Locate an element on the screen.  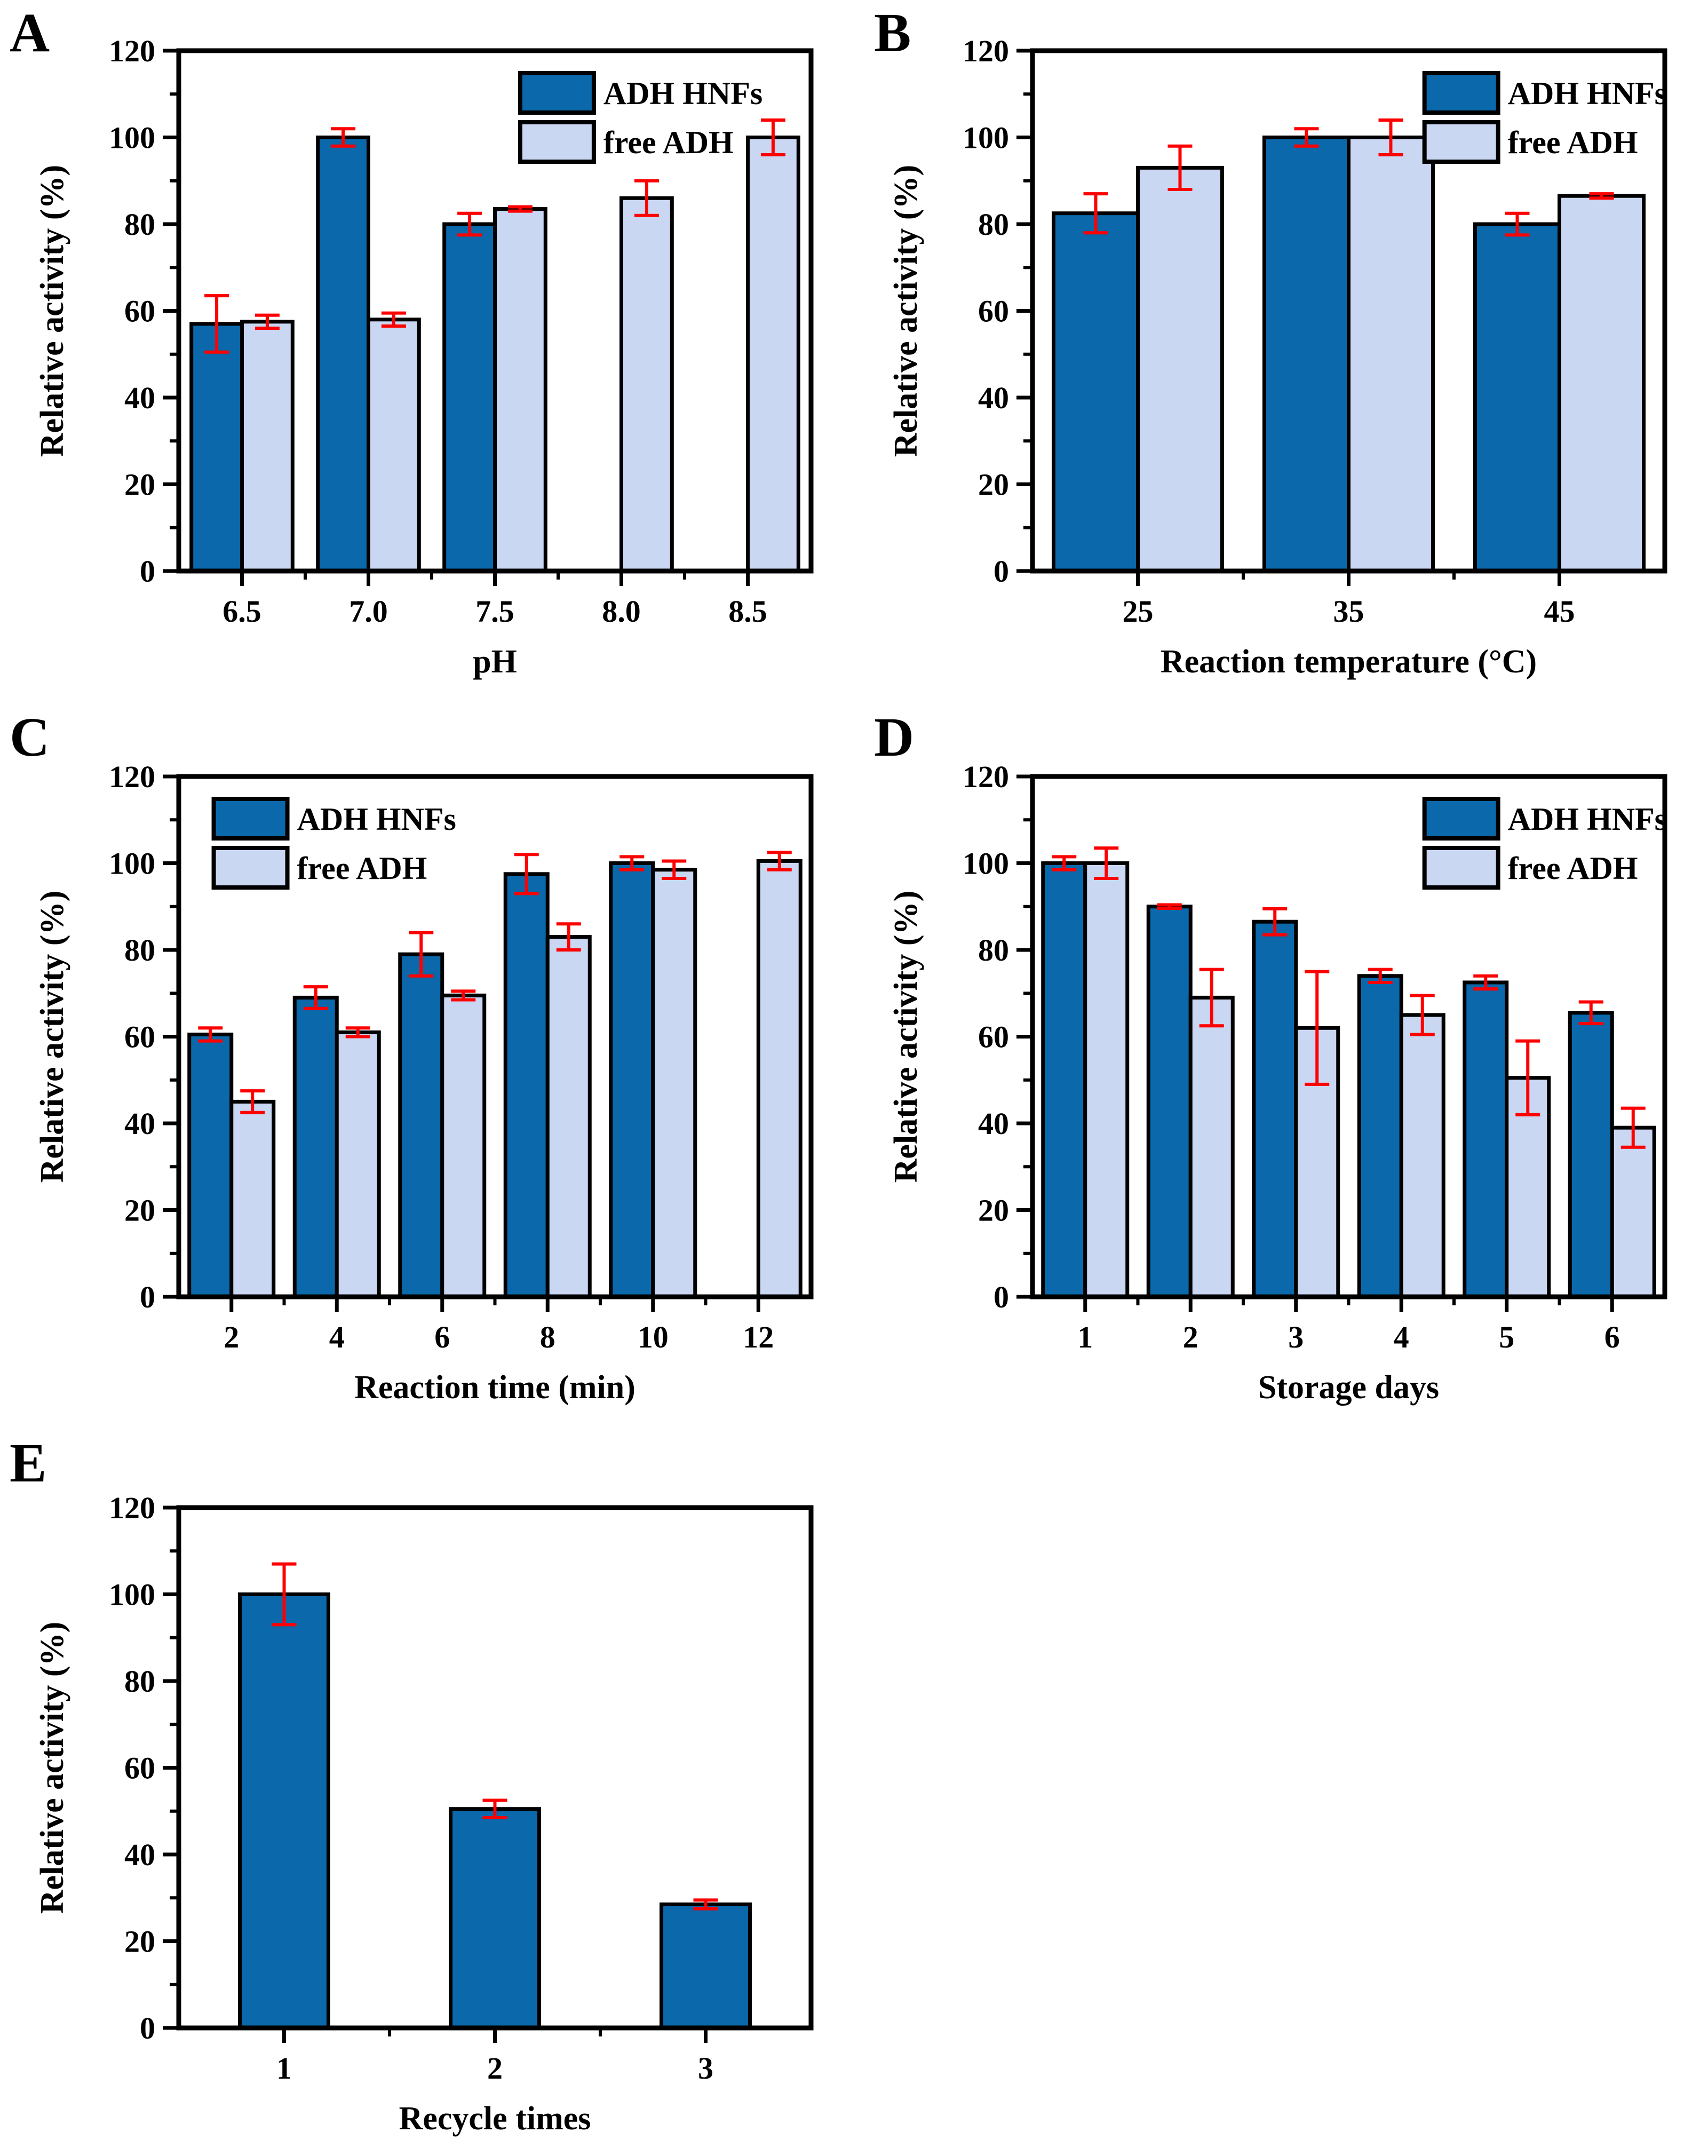
legend-label: free ADH is located at coordinates (362, 869).